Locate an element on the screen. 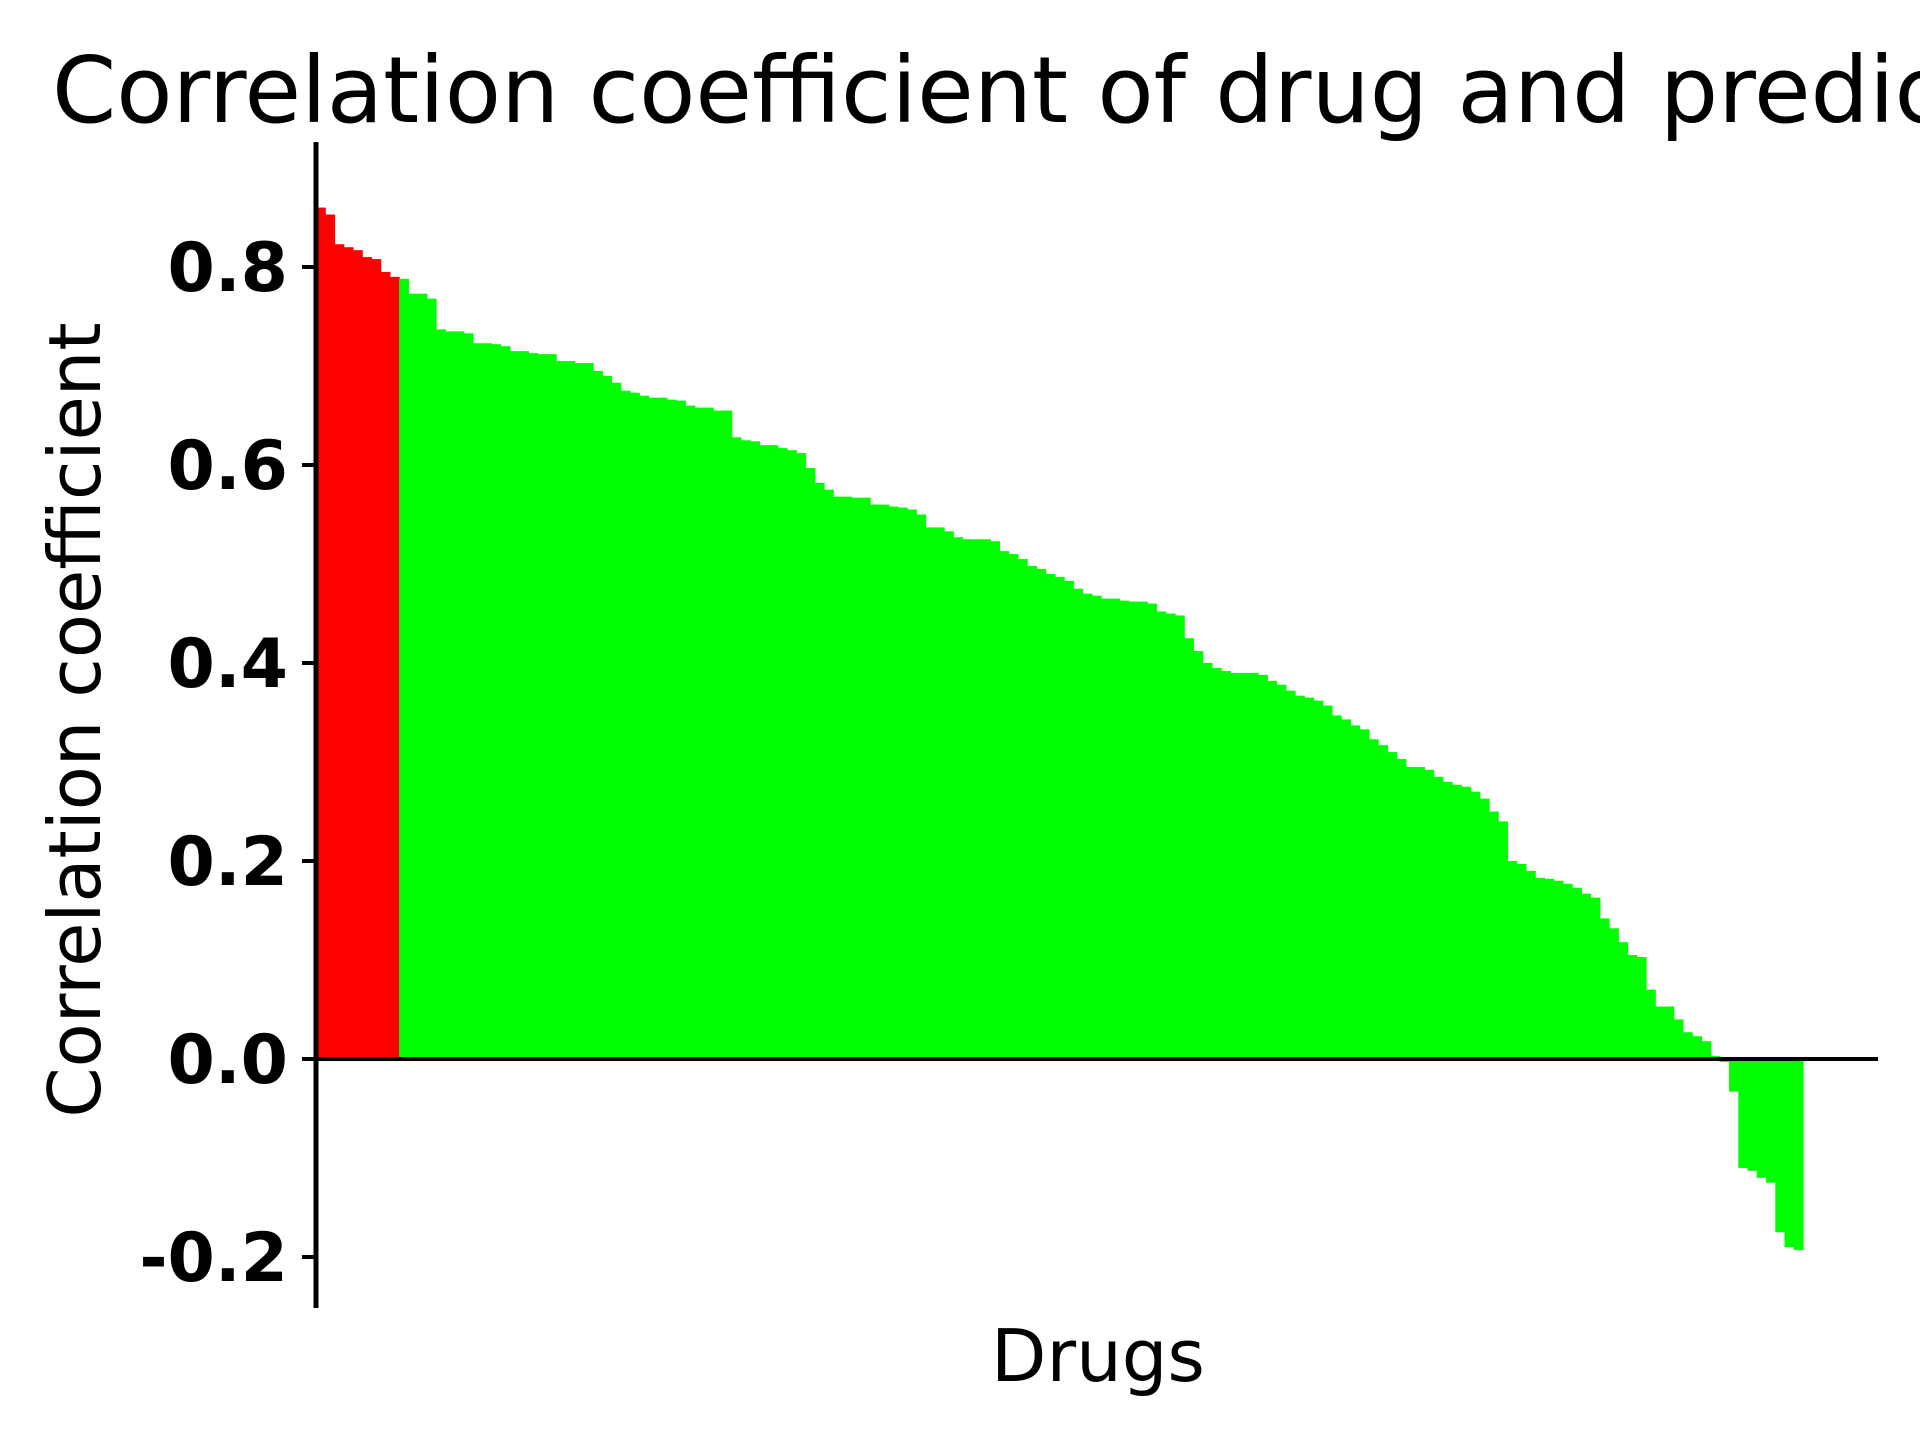  y-tick-label: -0.2 is located at coordinates (213, 1258).